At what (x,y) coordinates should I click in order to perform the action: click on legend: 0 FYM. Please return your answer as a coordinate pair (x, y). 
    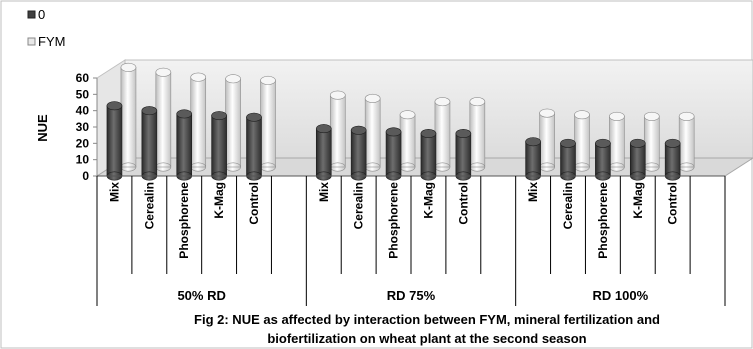
    Looking at the image, I should click on (46, 28).